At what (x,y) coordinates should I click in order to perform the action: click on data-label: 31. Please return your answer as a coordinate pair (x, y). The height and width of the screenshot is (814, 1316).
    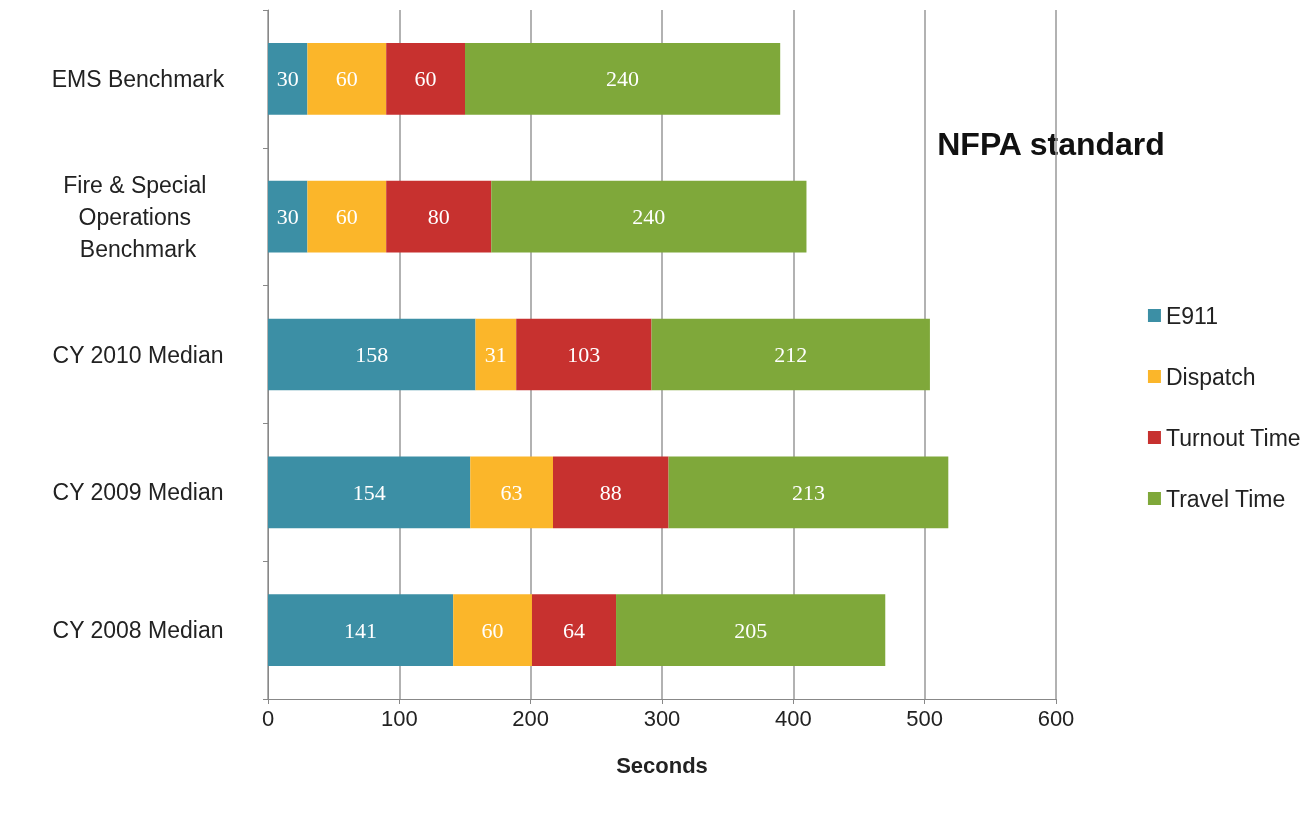
    Looking at the image, I should click on (495, 354).